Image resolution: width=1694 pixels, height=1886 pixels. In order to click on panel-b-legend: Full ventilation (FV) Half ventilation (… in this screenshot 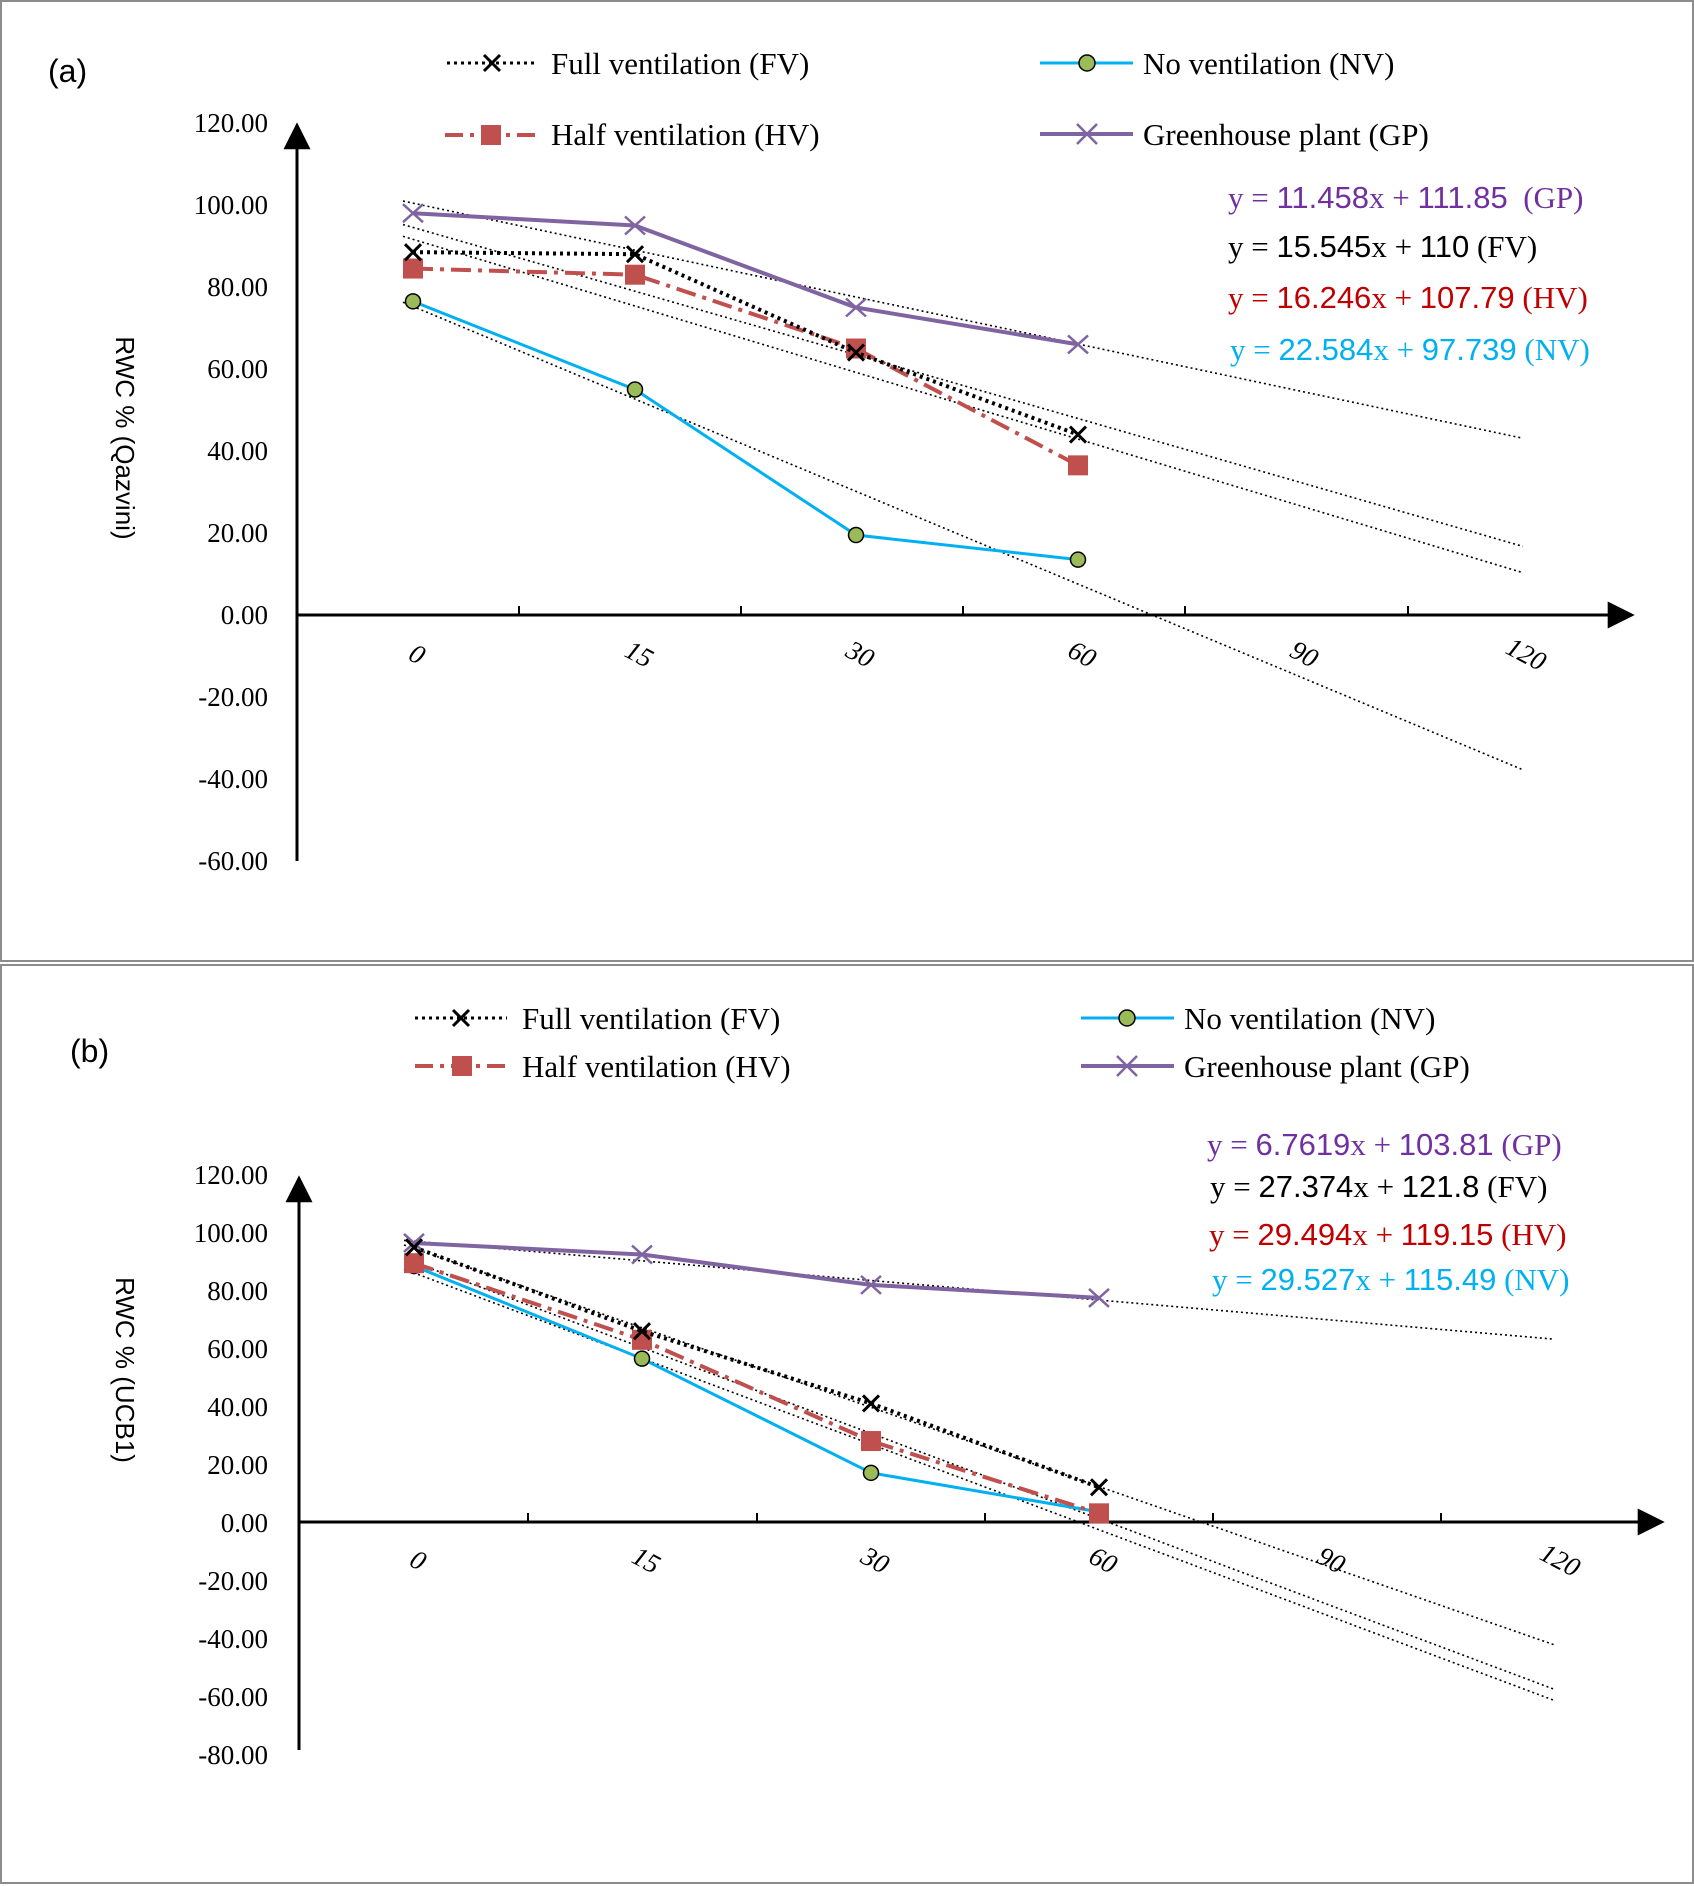, I will do `click(942, 1042)`.